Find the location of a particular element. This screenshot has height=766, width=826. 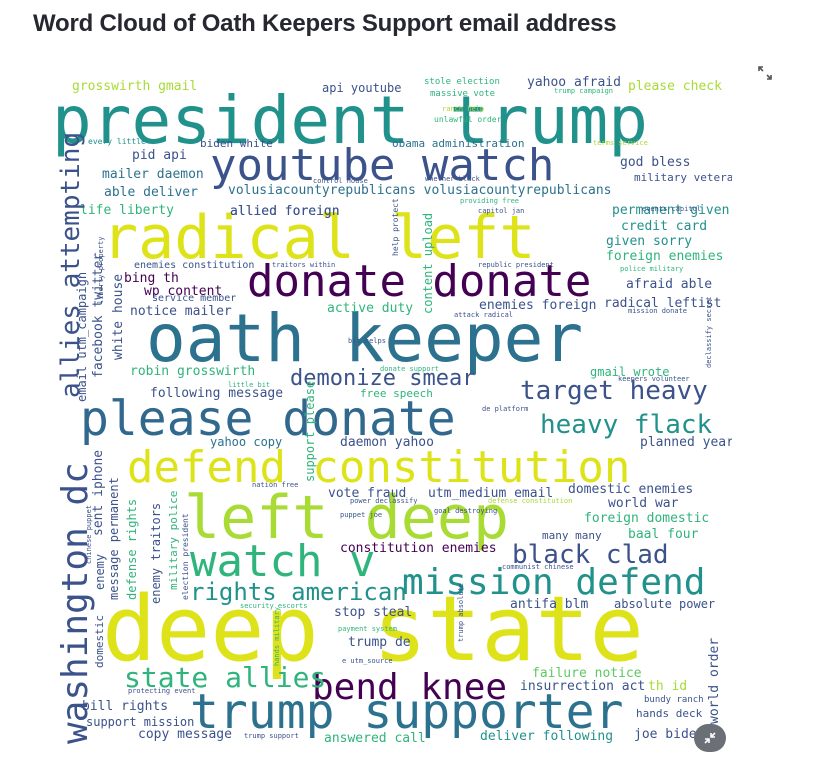

cloud-word: following message is located at coordinates (217, 393).